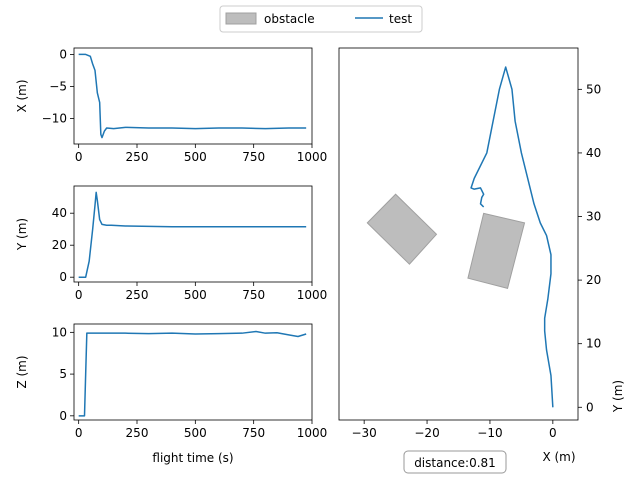 This screenshot has width=640, height=480. I want to click on panel-z-time-frame, so click(193, 372).